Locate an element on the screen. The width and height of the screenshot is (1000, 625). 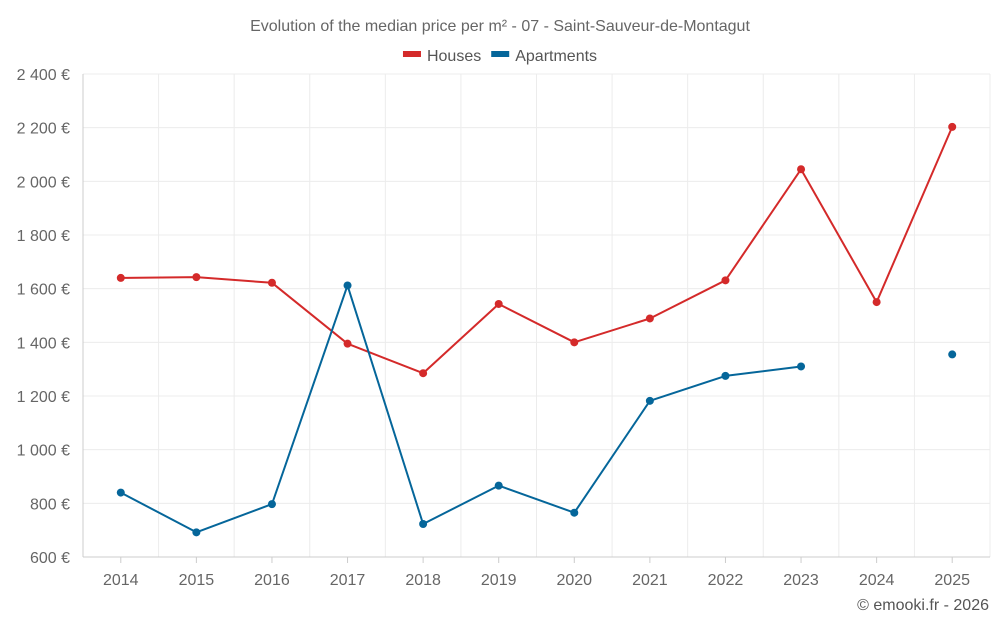
apartments-legend-swatch is located at coordinates (500, 54).